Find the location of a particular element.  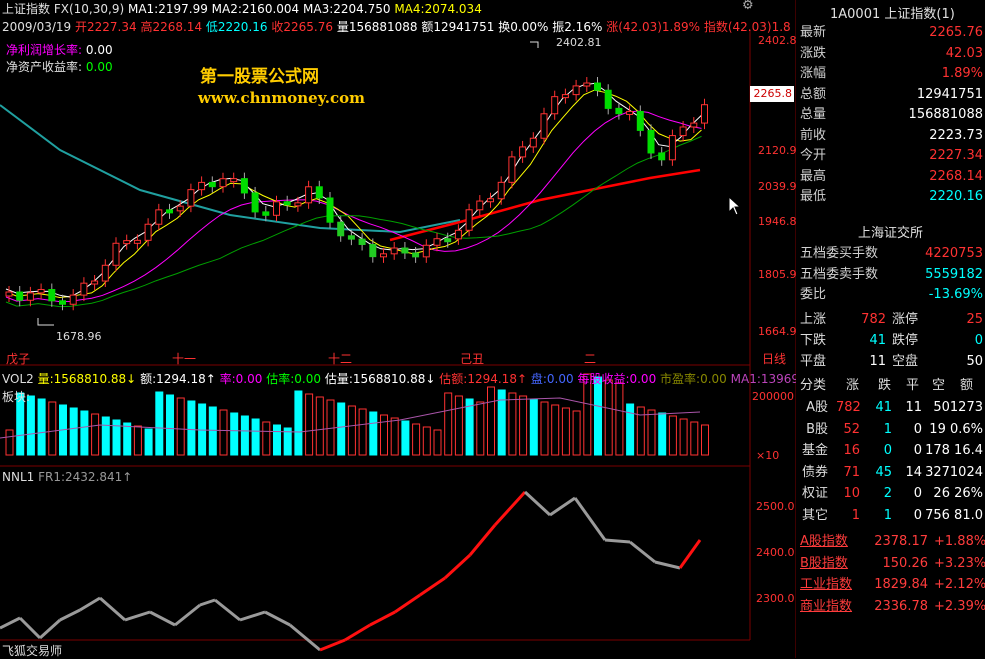

low-marker-line is located at coordinates (45, 322).